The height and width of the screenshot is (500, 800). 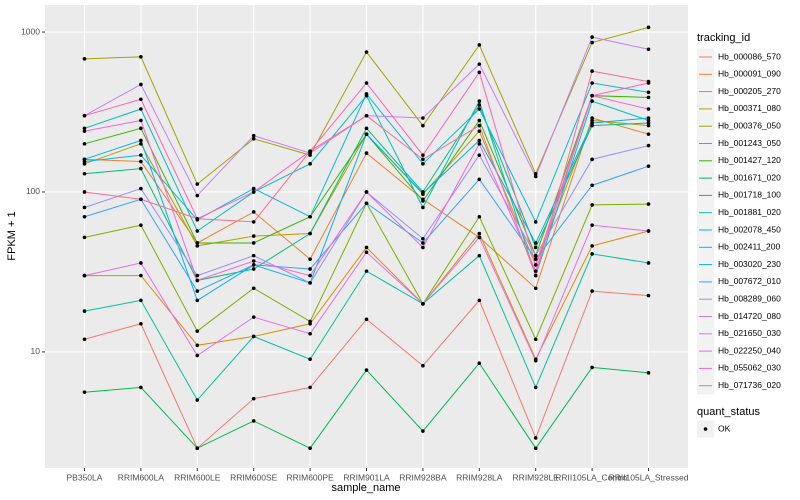 What do you see at coordinates (749, 177) in the screenshot?
I see `legend-label: Hb_001671_020` at bounding box center [749, 177].